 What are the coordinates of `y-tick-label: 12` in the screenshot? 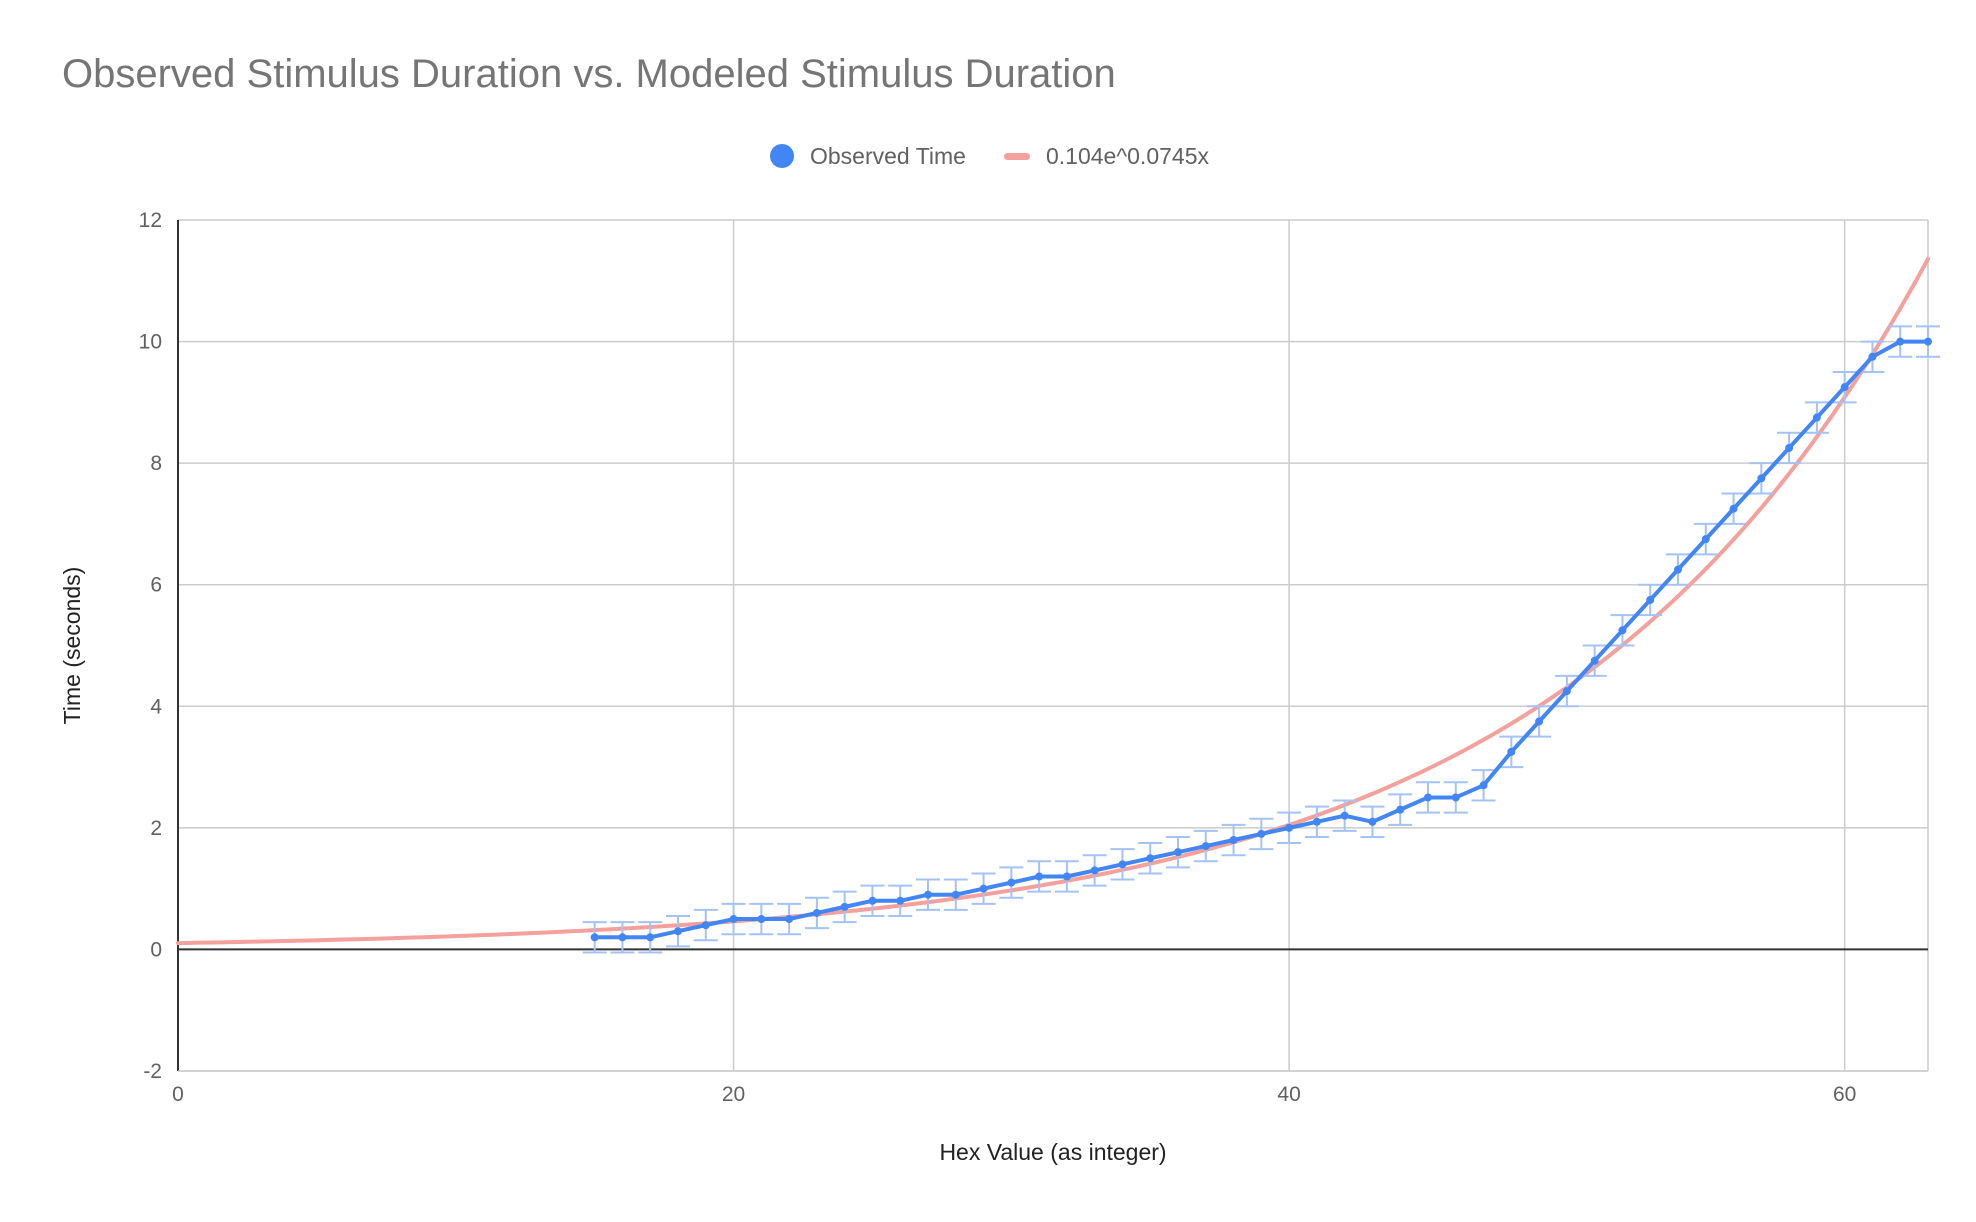 It's located at (150, 220).